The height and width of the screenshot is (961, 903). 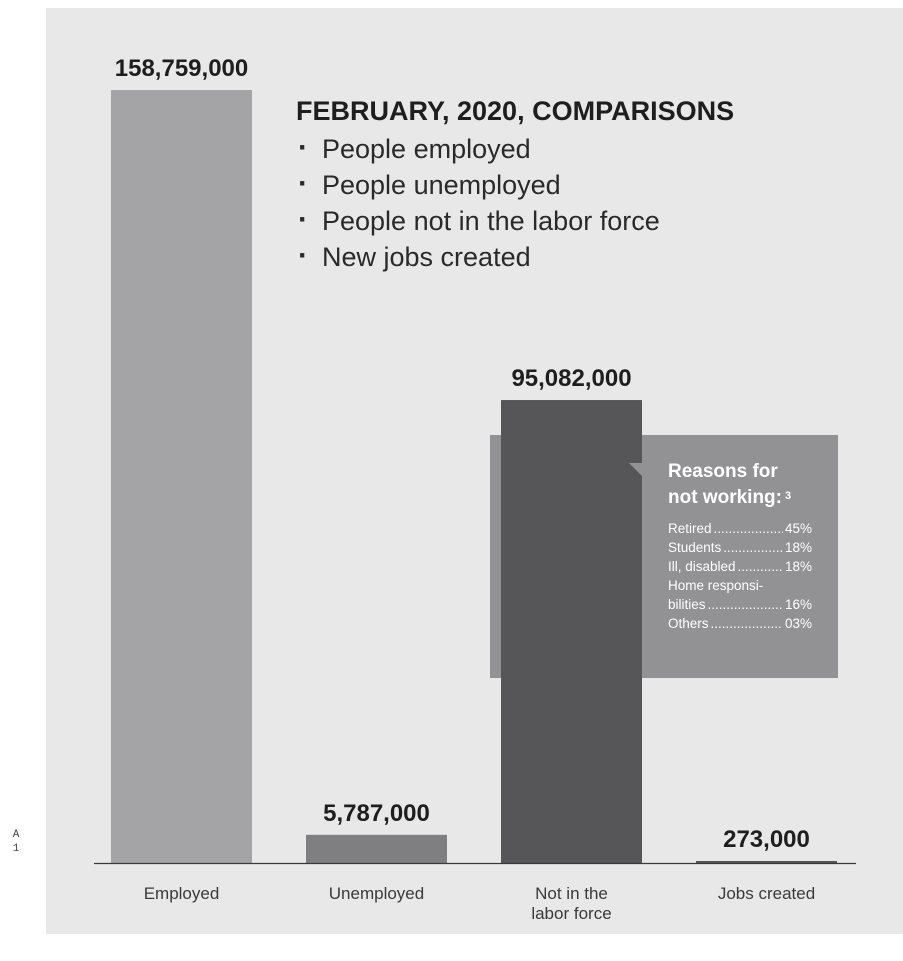 I want to click on category-label: Jobs created, so click(x=766, y=893).